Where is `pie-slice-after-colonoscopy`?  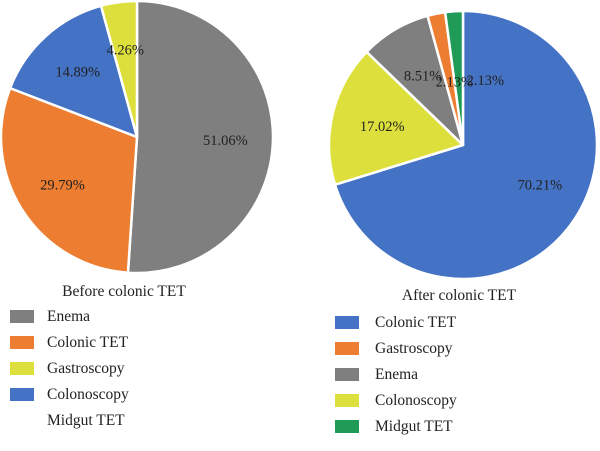 pie-slice-after-colonoscopy is located at coordinates (396, 118).